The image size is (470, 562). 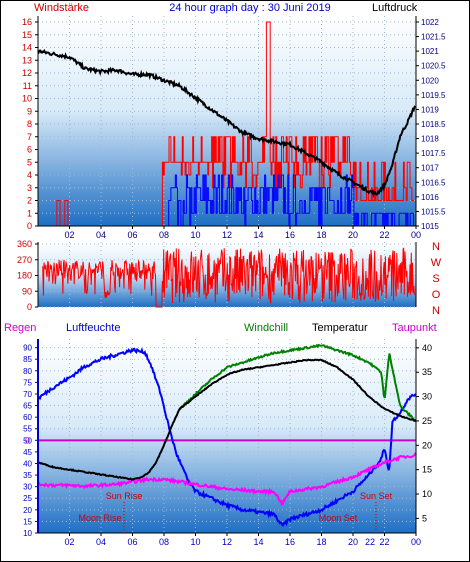 What do you see at coordinates (228, 277) in the screenshot?
I see `wind-direction-series-line` at bounding box center [228, 277].